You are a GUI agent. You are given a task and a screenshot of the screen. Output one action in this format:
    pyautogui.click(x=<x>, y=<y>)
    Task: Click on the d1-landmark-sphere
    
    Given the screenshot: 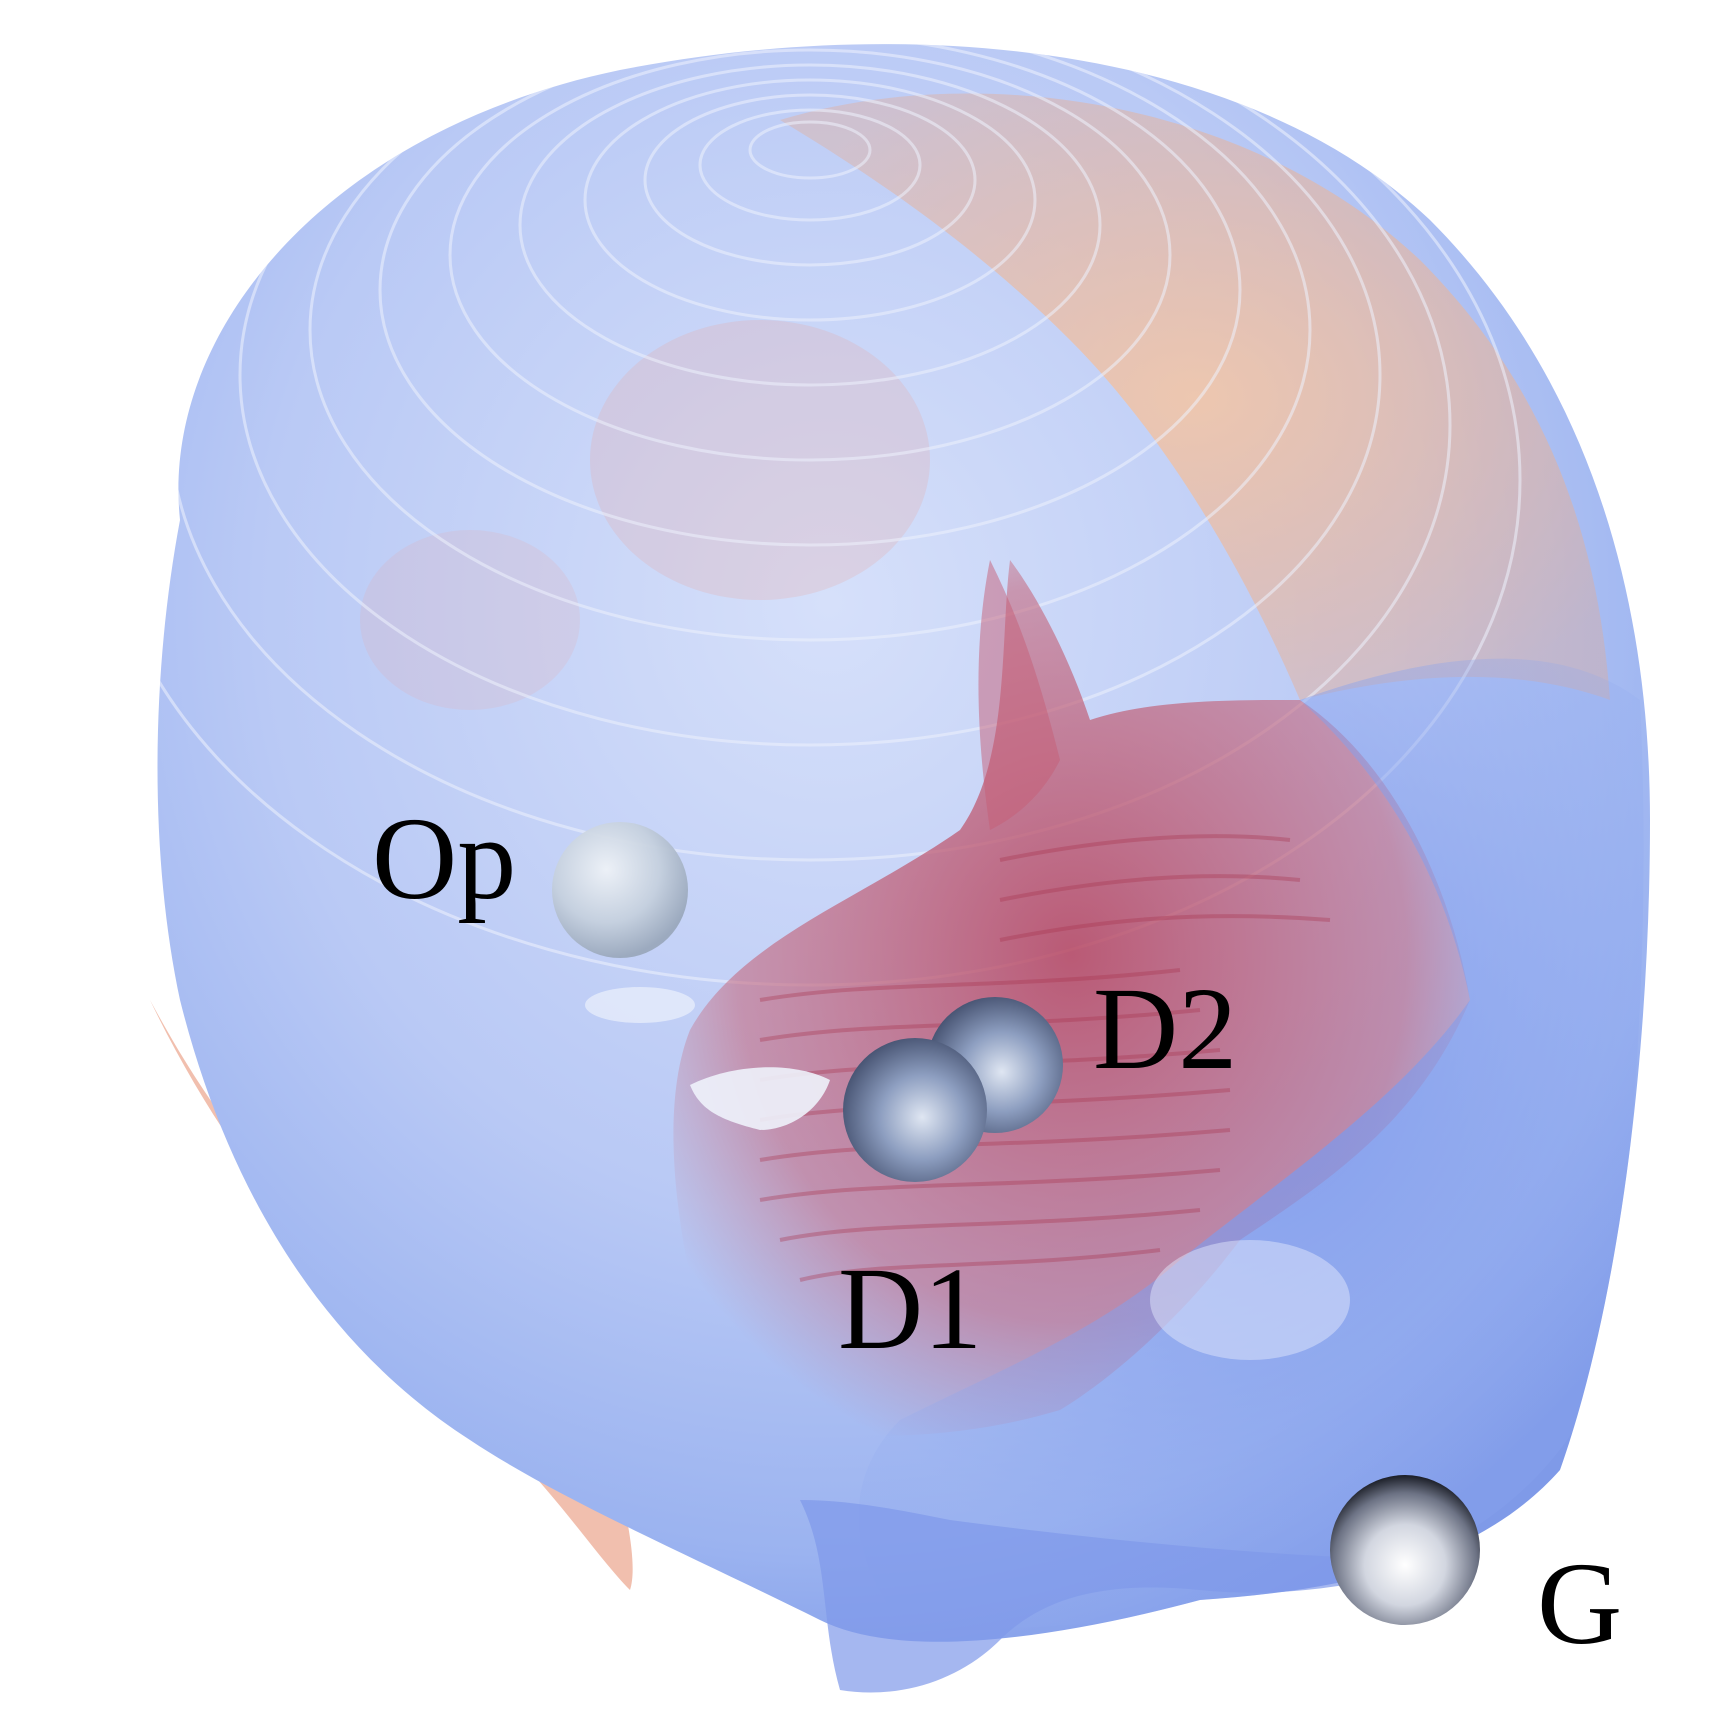 What is the action you would take?
    pyautogui.click(x=915, y=1110)
    